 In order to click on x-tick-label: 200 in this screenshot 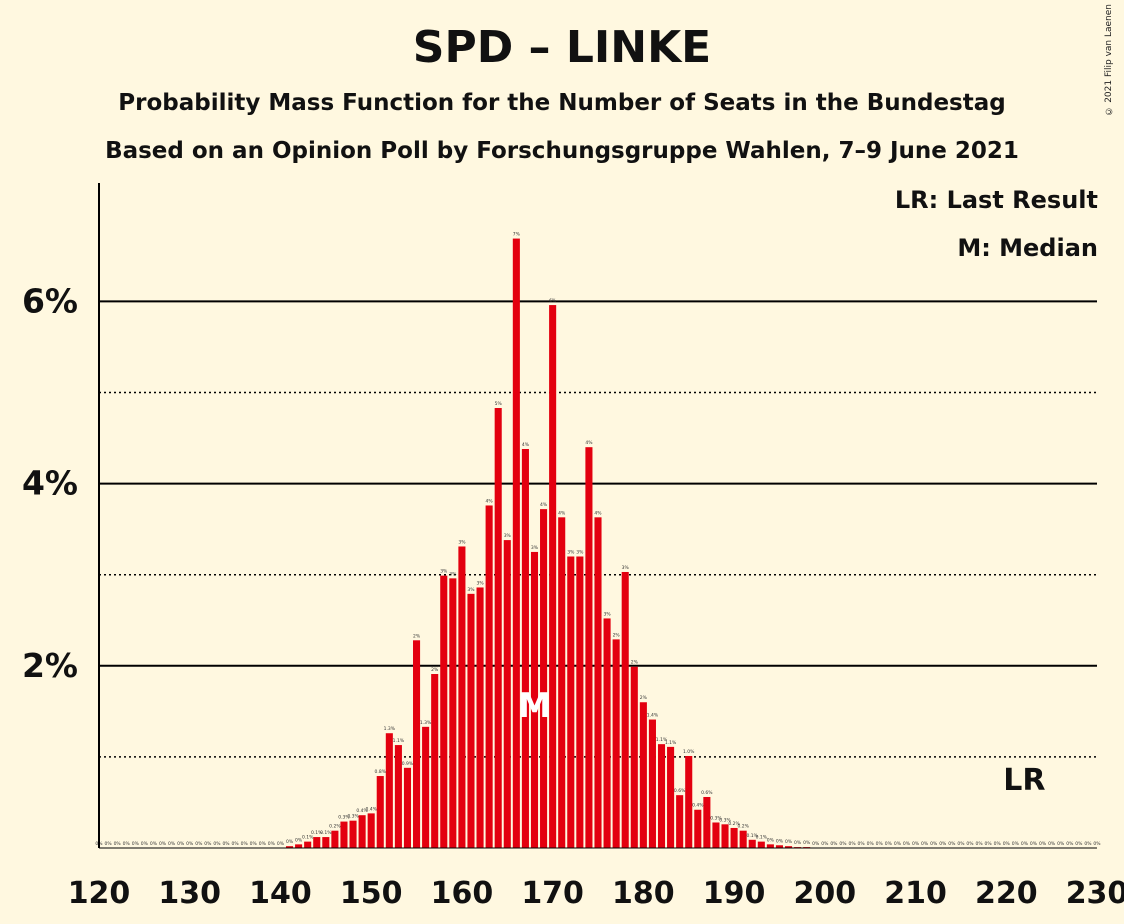, I will do `click(825, 893)`.